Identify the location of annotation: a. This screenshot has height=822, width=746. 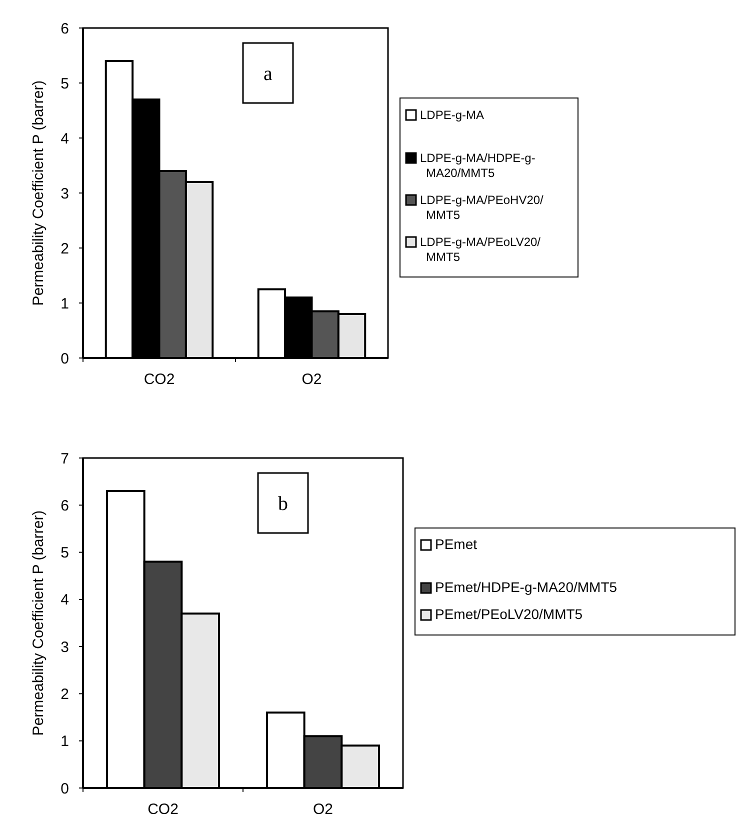
(268, 74).